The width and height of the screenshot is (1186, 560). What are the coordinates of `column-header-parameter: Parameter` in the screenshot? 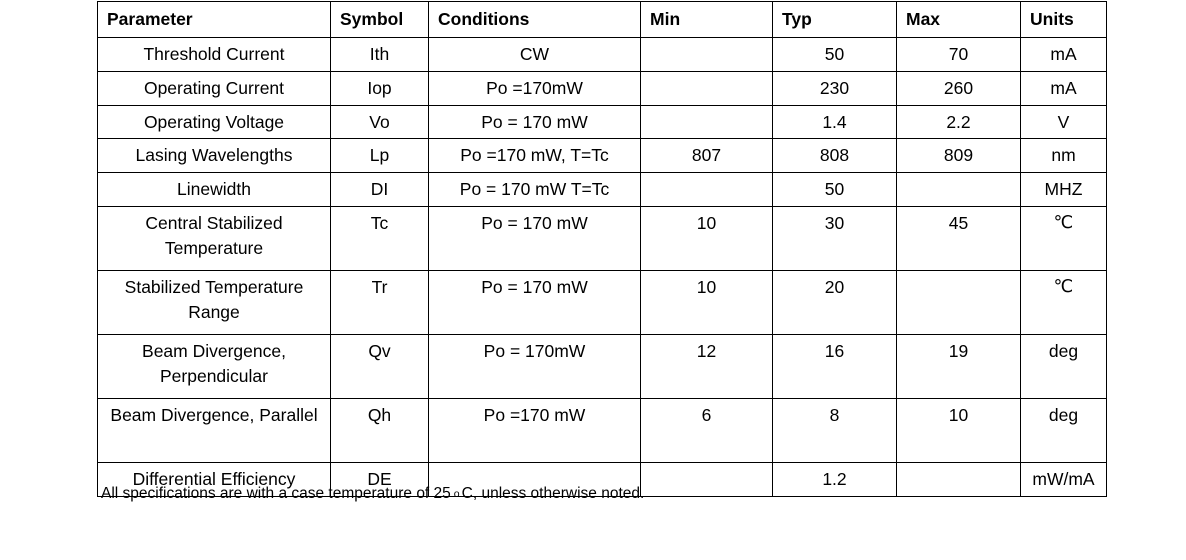 It's located at (214, 19).